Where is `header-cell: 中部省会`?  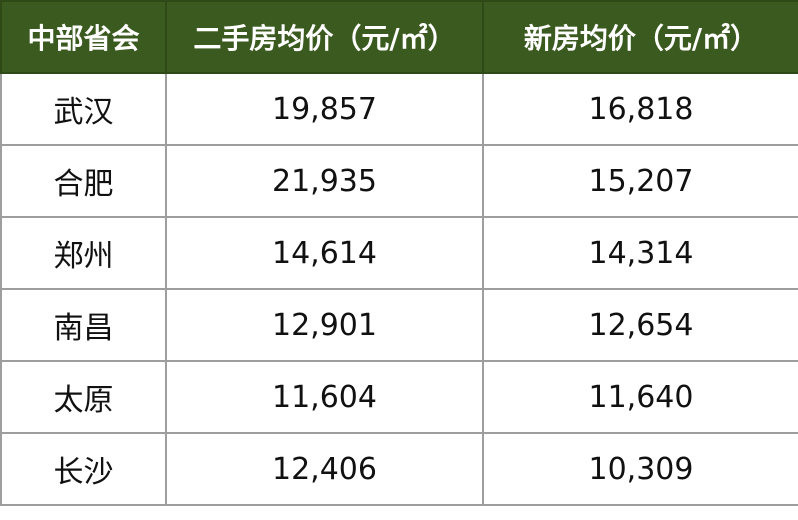 header-cell: 中部省会 is located at coordinates (83, 37).